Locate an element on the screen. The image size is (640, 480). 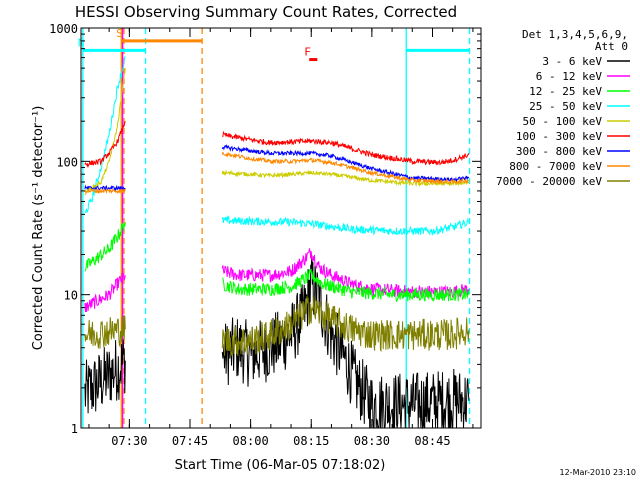
legend-label: 50 - 100 keV is located at coordinates (563, 121).